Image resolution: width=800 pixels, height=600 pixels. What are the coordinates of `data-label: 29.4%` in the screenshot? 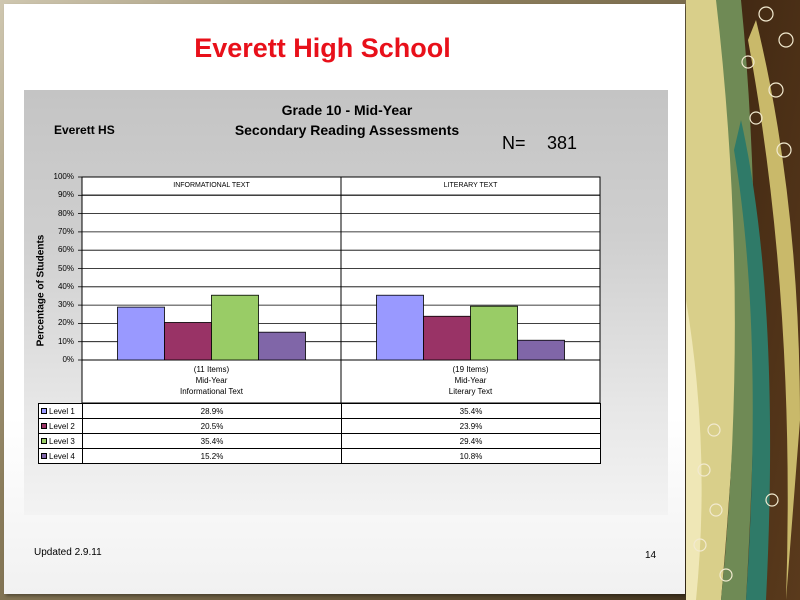 It's located at (471, 441).